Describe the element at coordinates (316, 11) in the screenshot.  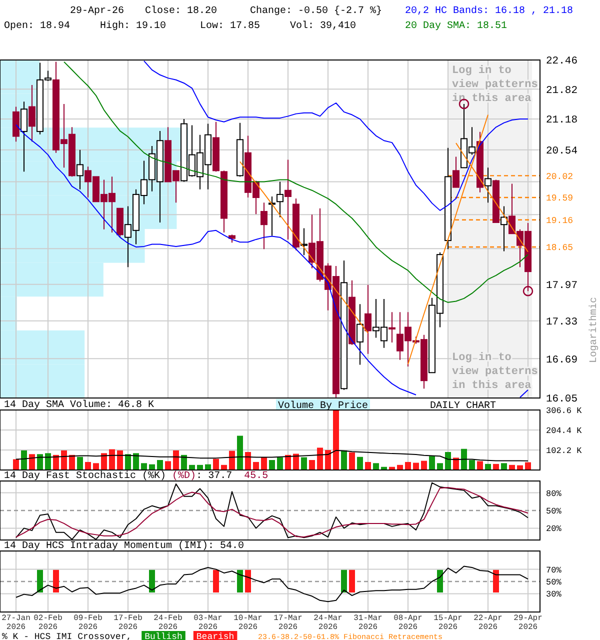
I see `text: Change: -0.50 {-2.7 %}` at that location.